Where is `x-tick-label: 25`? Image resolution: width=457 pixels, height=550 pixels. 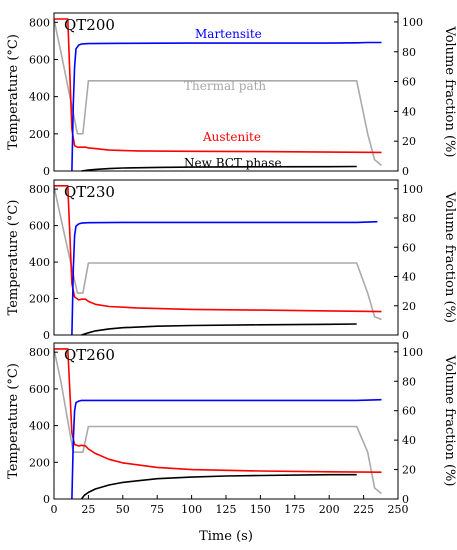 x-tick-label: 25 is located at coordinates (88, 509).